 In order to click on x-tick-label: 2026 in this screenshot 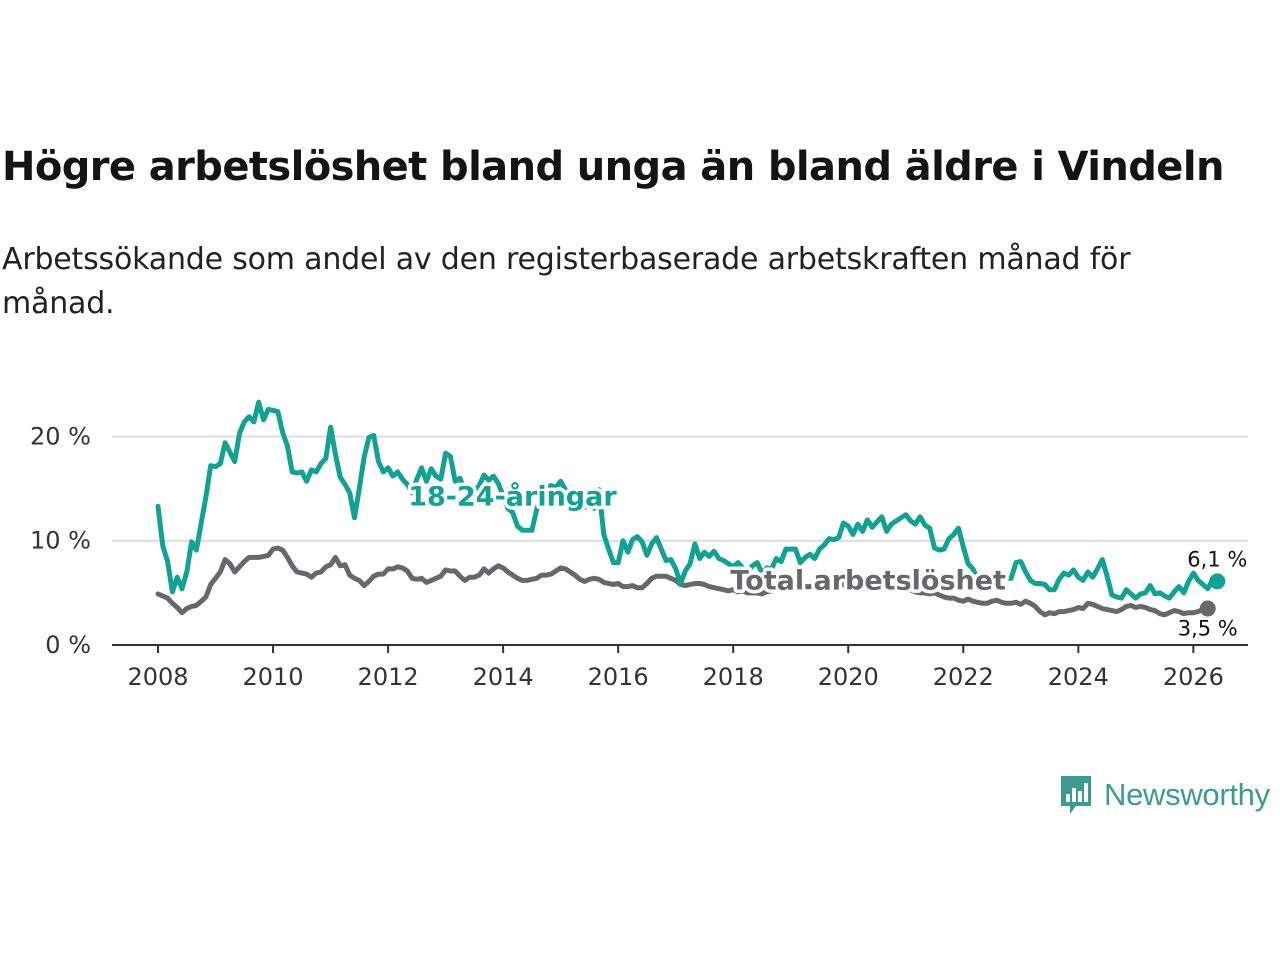, I will do `click(1193, 677)`.